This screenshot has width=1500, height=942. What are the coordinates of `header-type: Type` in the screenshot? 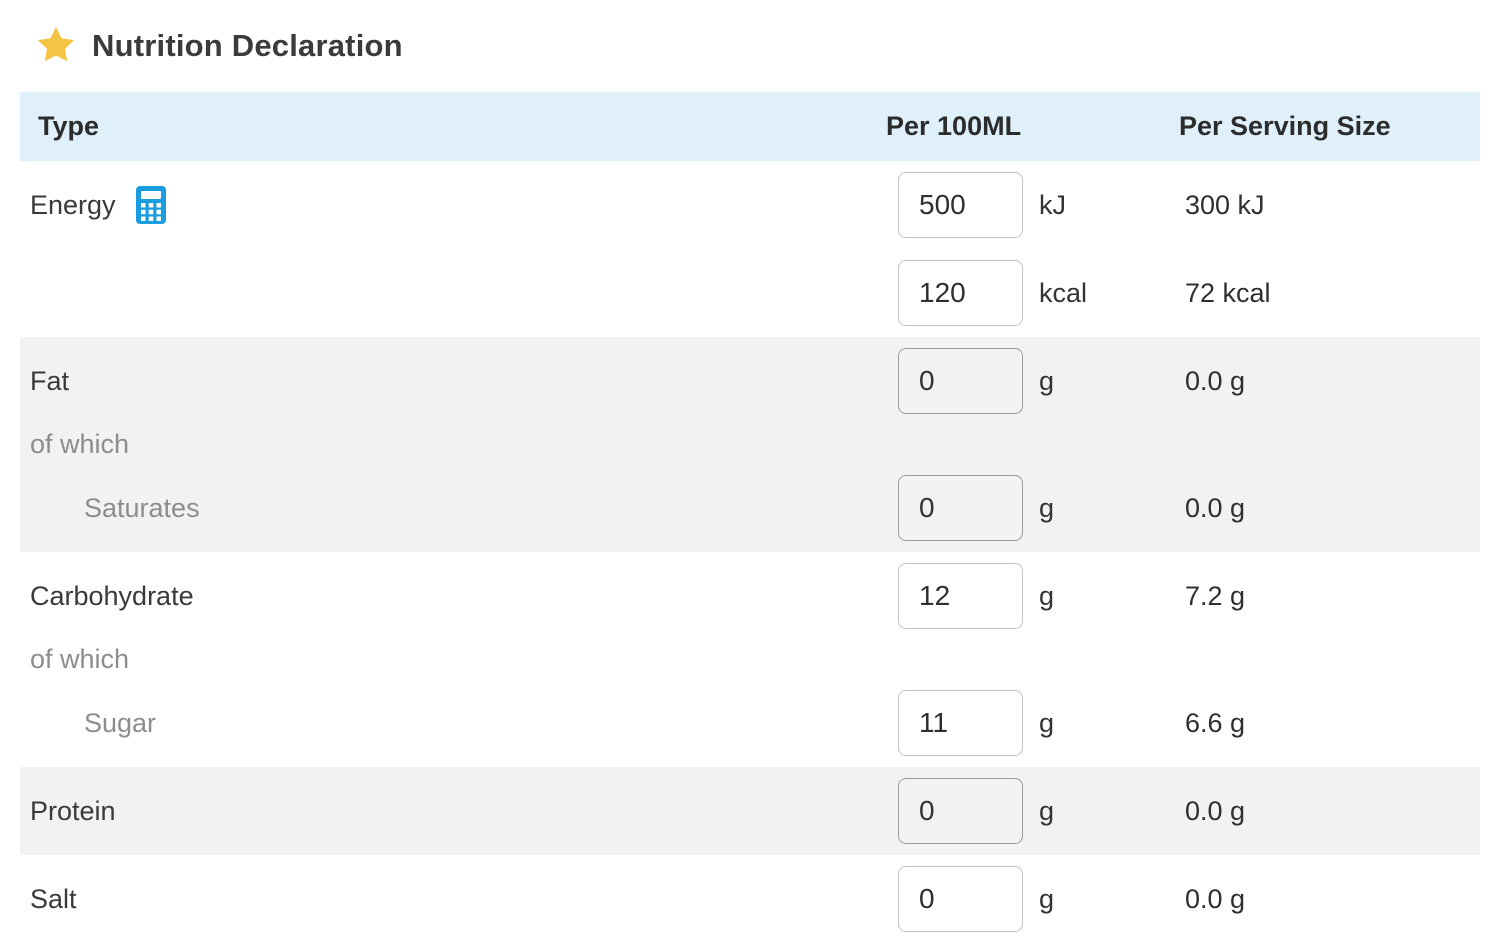 It's located at (69, 126).